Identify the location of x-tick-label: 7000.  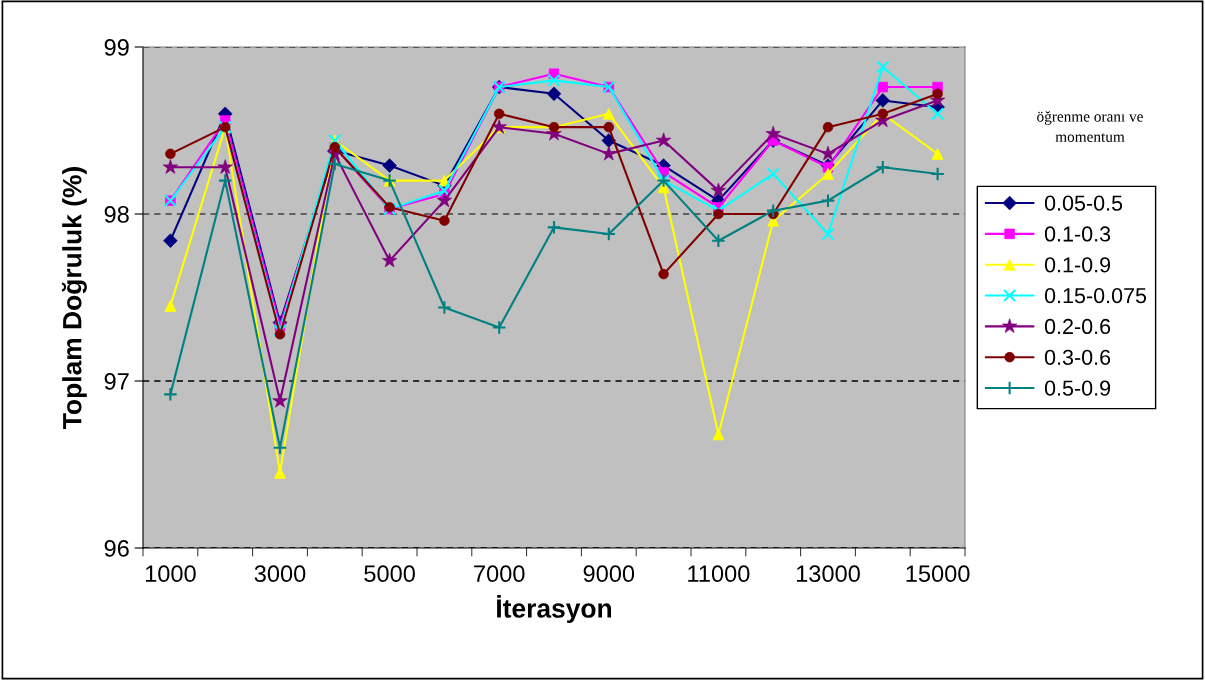
(499, 574).